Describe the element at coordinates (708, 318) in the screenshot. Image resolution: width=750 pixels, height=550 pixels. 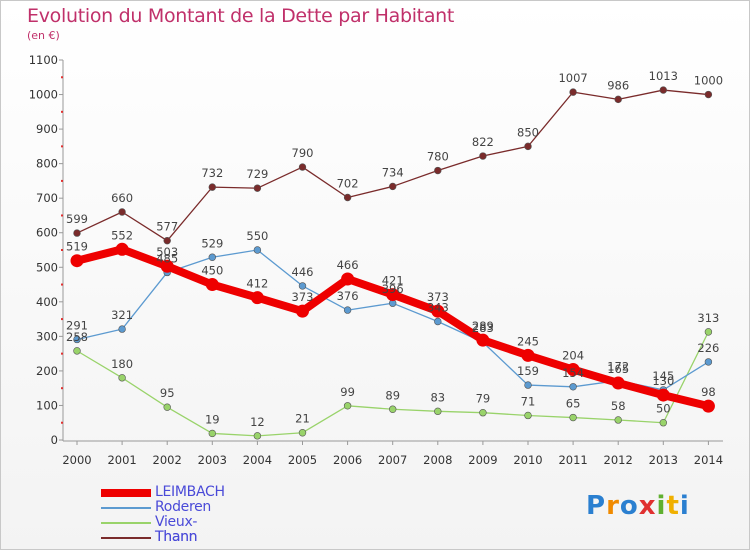
I see `data-label-vieux-thann: 313` at that location.